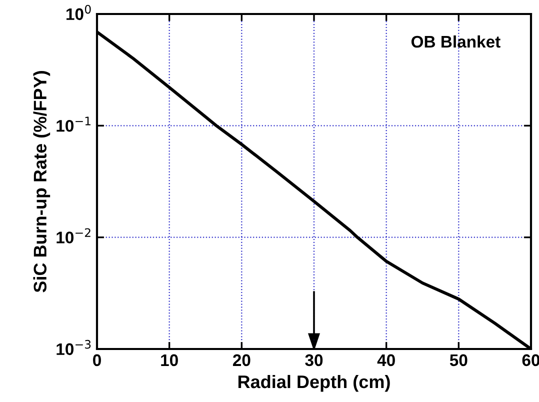 This screenshot has height=402, width=539. What do you see at coordinates (78, 12) in the screenshot?
I see `y-tick-label: 10$^{0}$` at bounding box center [78, 12].